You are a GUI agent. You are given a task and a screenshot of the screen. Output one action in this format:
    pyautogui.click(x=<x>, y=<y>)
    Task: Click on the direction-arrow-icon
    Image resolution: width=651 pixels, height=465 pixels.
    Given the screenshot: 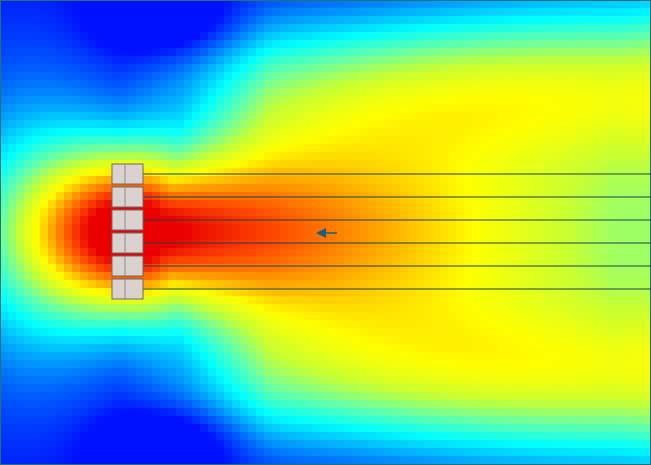 What is the action you would take?
    pyautogui.click(x=326, y=233)
    